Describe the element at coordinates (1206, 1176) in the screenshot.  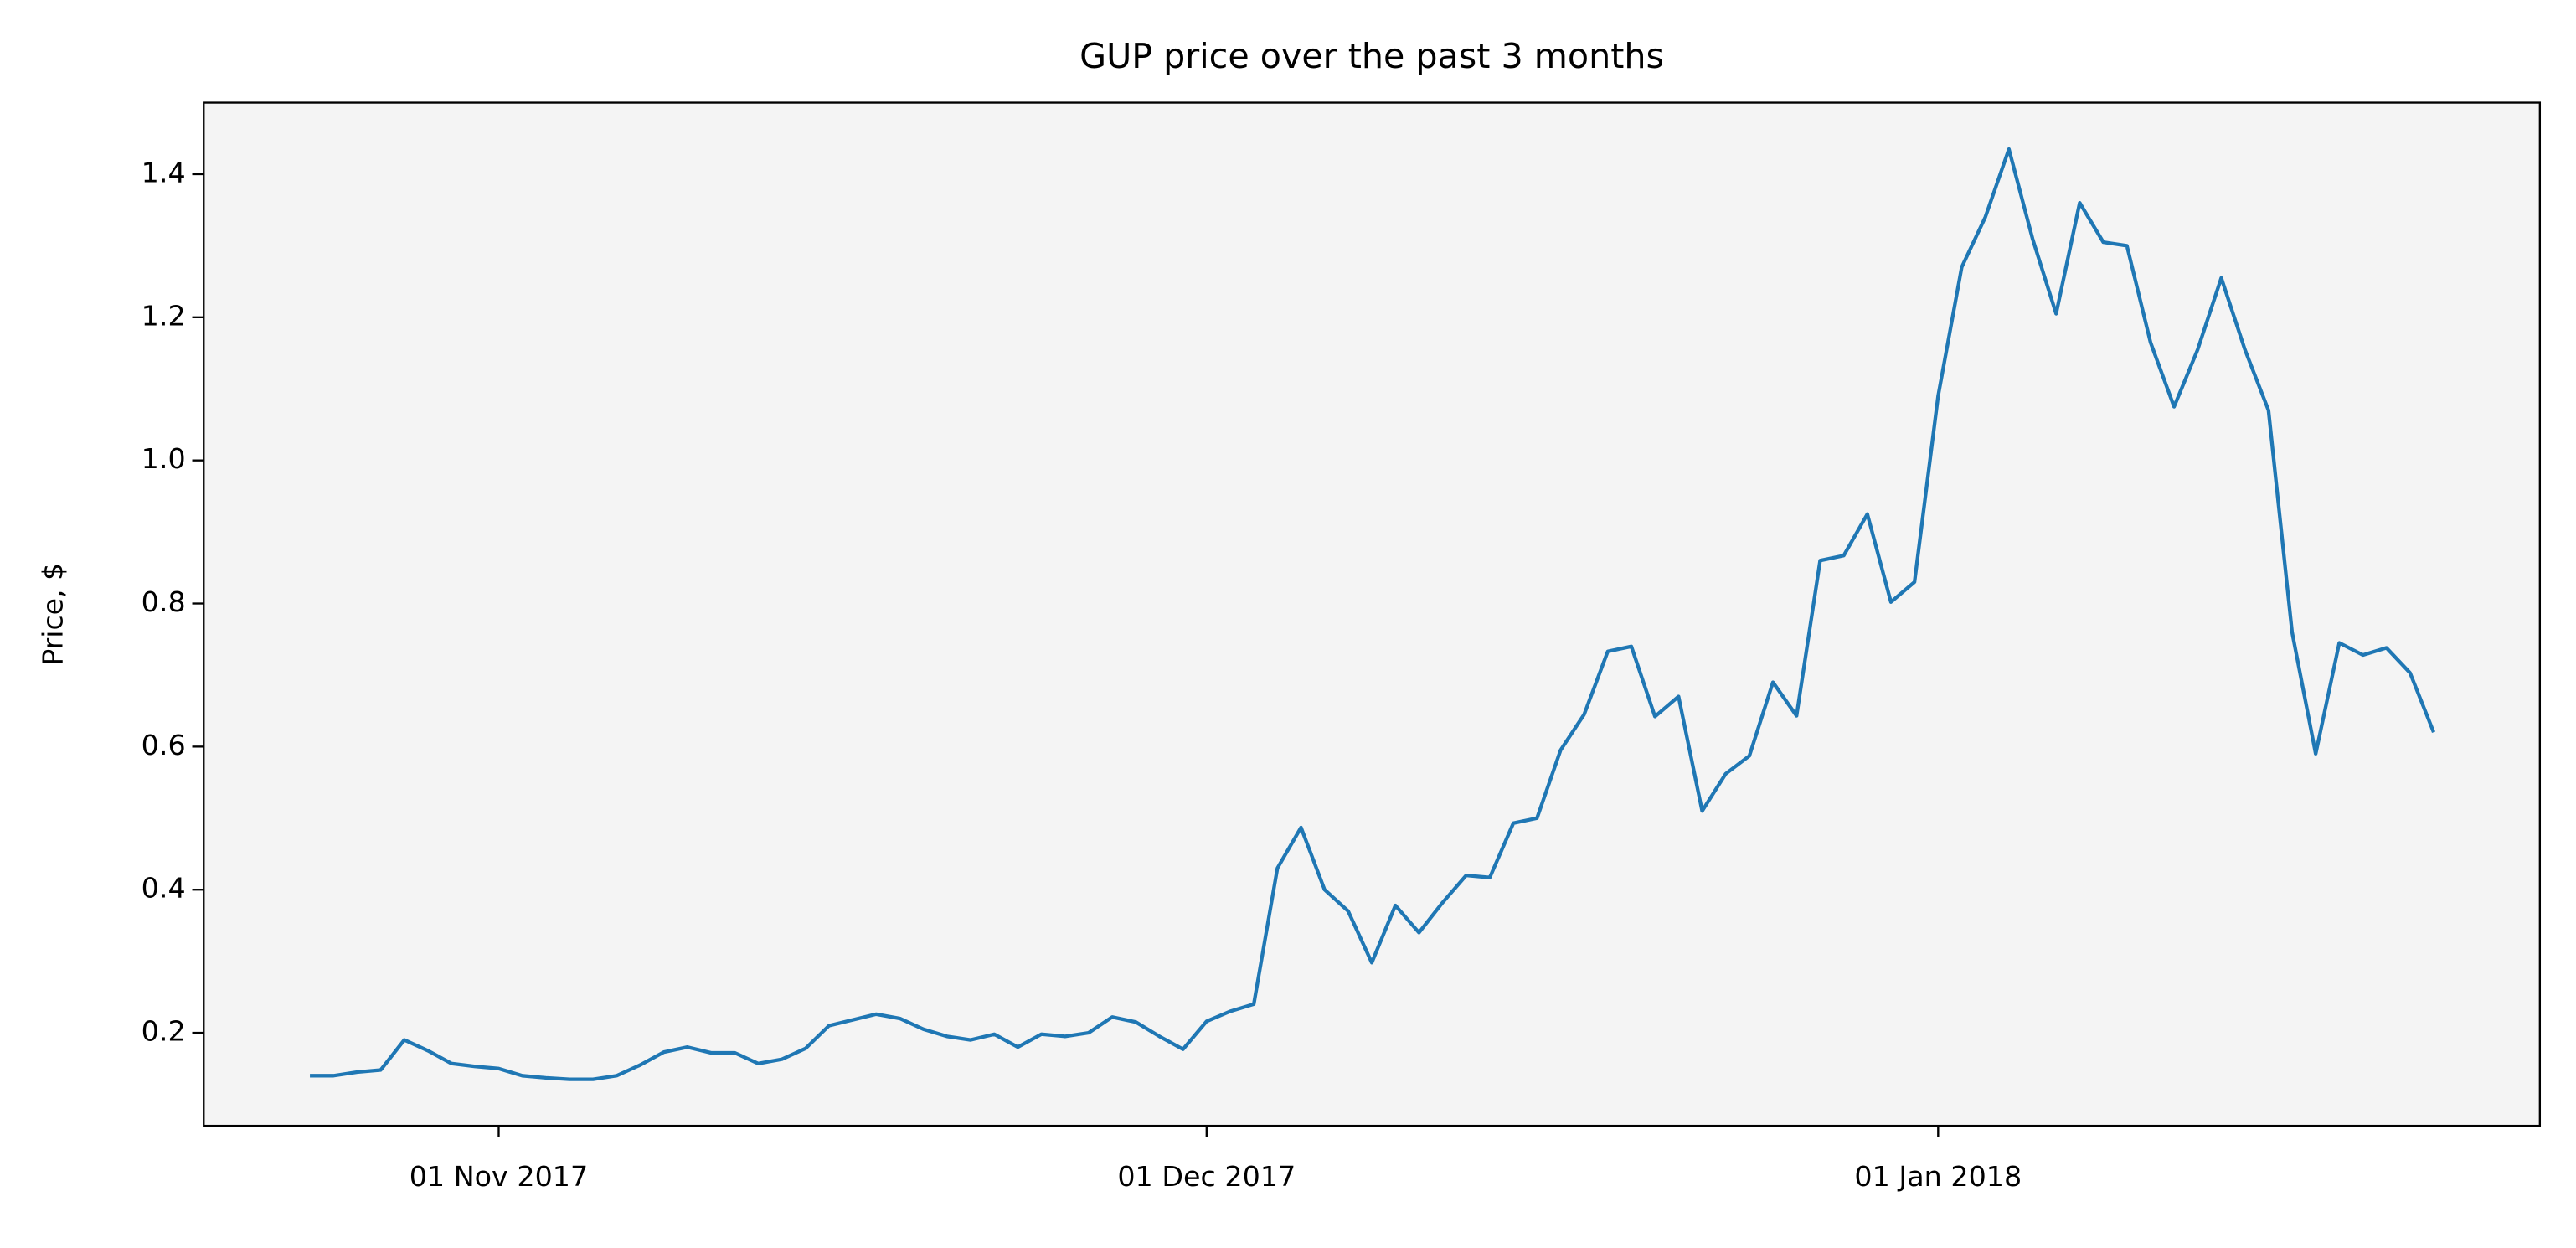
I see `x-tick-label: 01 Dec 2017` at that location.